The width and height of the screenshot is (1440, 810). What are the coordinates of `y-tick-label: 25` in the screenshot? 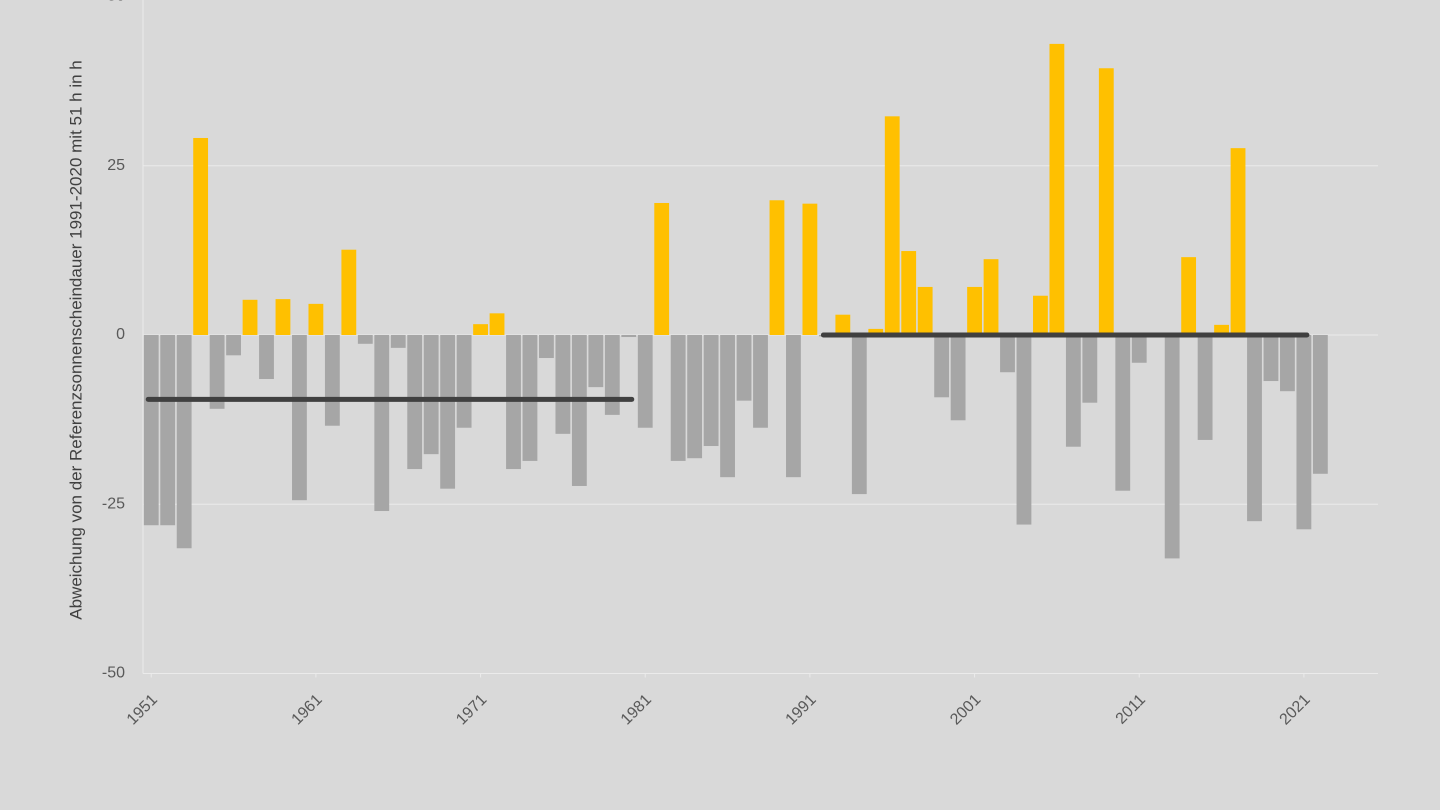 It's located at (116, 165).